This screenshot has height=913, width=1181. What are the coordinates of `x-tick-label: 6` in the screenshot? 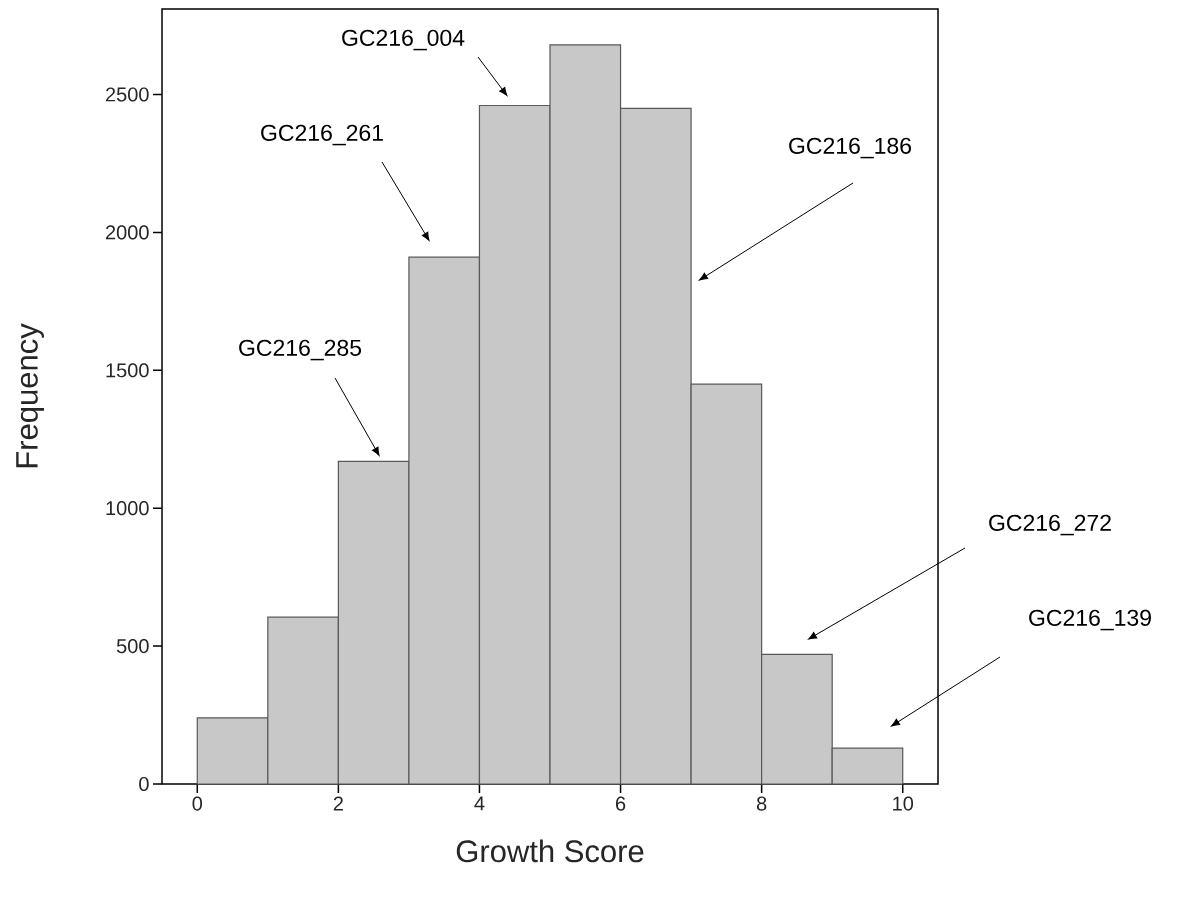 It's located at (621, 803).